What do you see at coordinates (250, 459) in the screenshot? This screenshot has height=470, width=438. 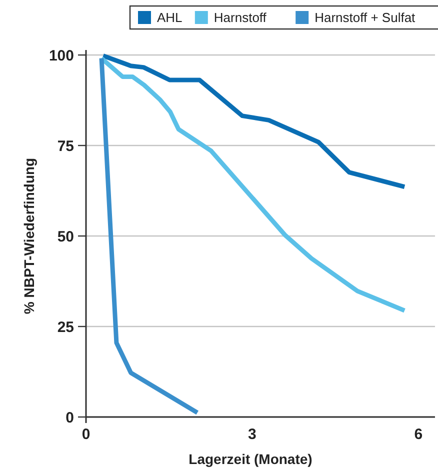 I see `x-axis-title: Lagerzeit (Monate)` at bounding box center [250, 459].